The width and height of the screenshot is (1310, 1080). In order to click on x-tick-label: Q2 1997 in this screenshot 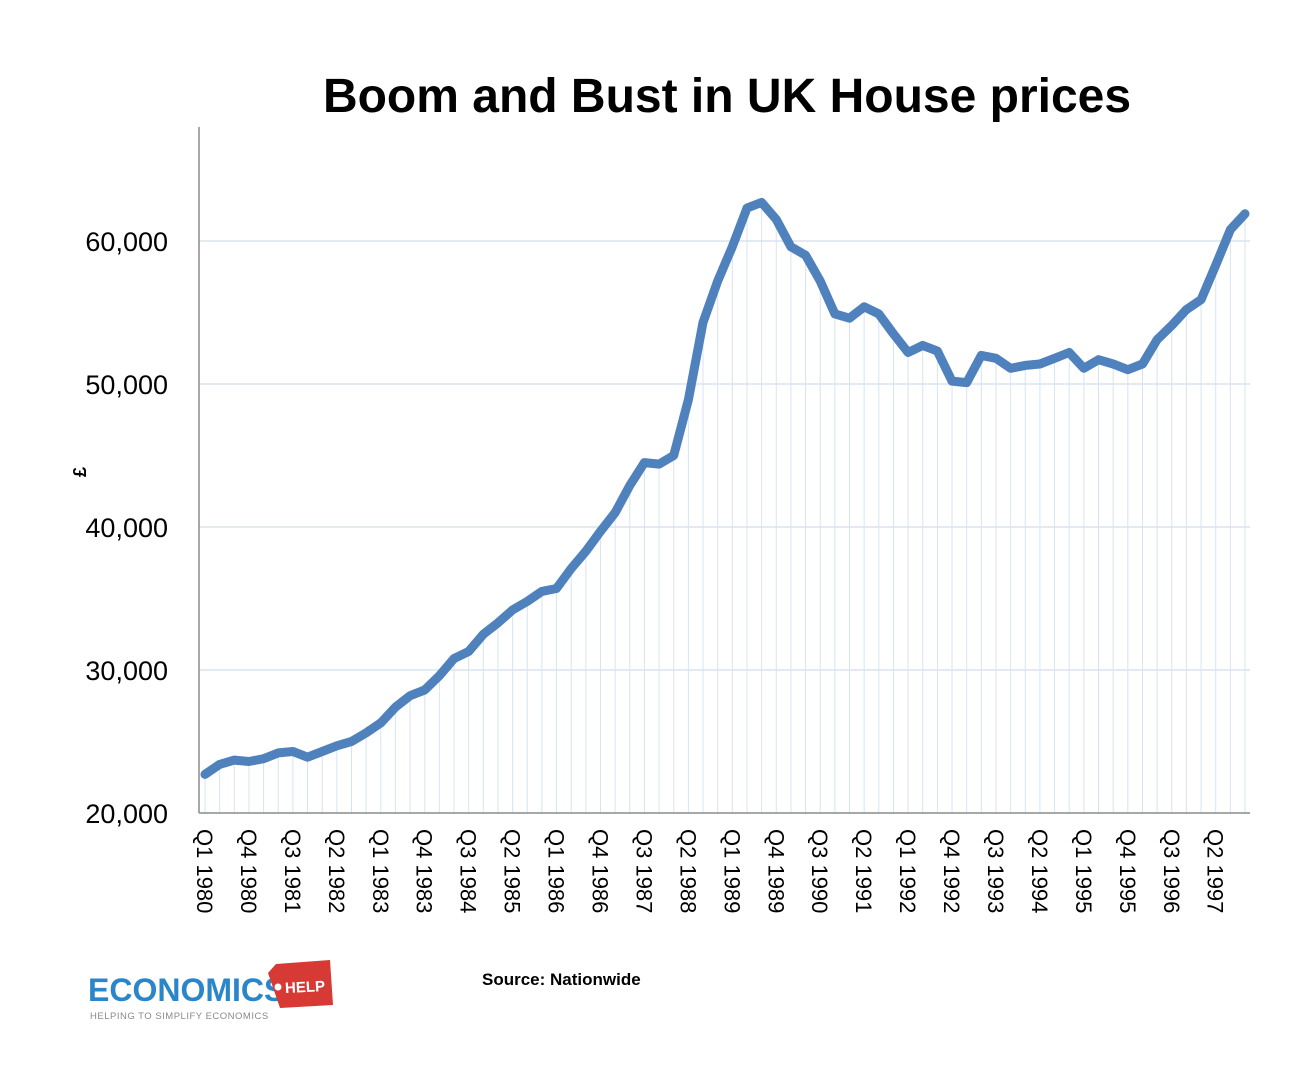, I will do `click(1215, 871)`.